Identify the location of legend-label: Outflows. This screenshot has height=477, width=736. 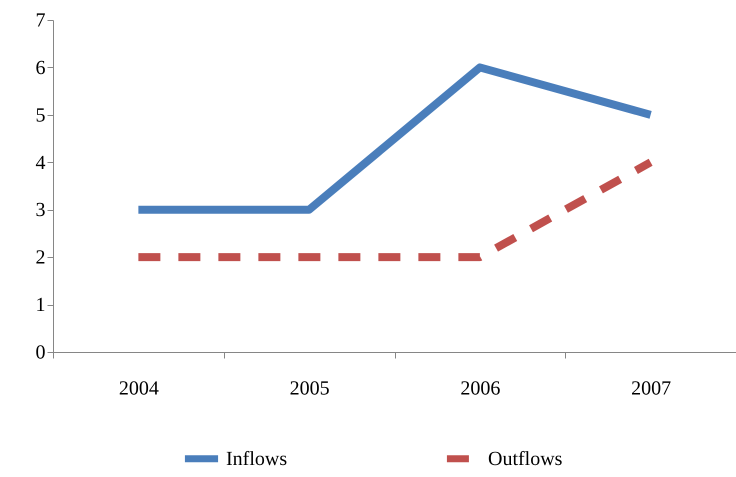
(525, 459).